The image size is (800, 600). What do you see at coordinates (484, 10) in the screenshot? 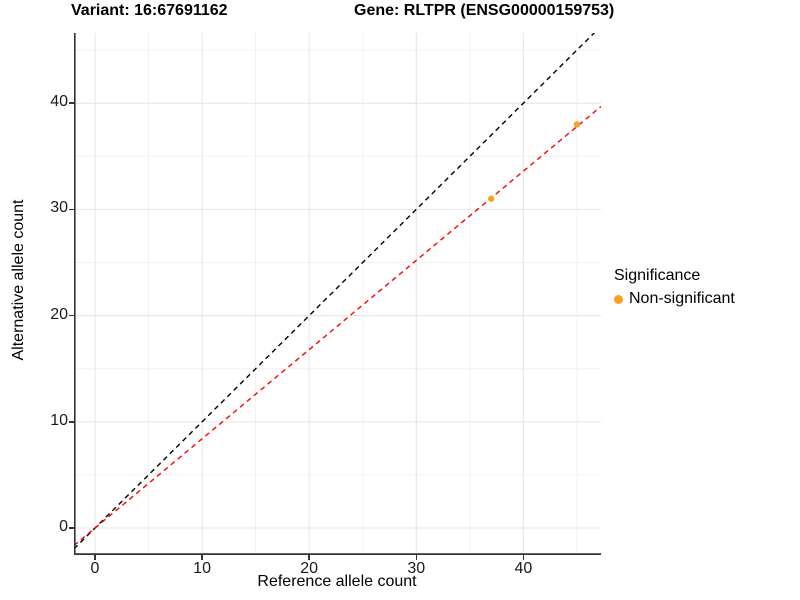
I see `gene-title: Gene: RLTPR (ENSG00000159753)` at bounding box center [484, 10].